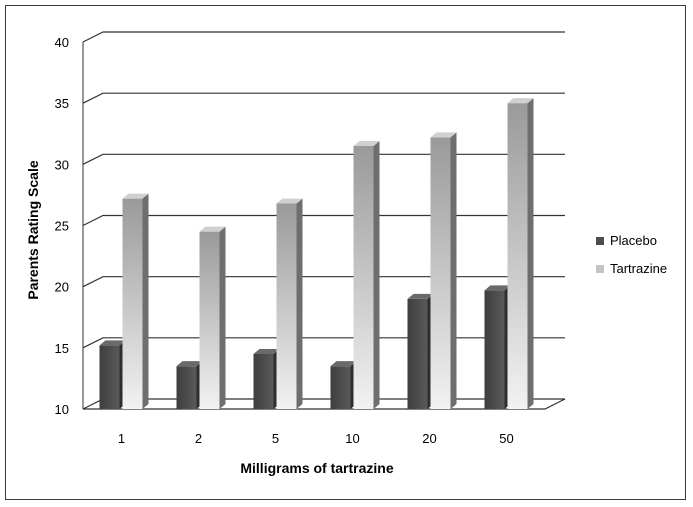  I want to click on y-tick-label: 10, so click(62, 409).